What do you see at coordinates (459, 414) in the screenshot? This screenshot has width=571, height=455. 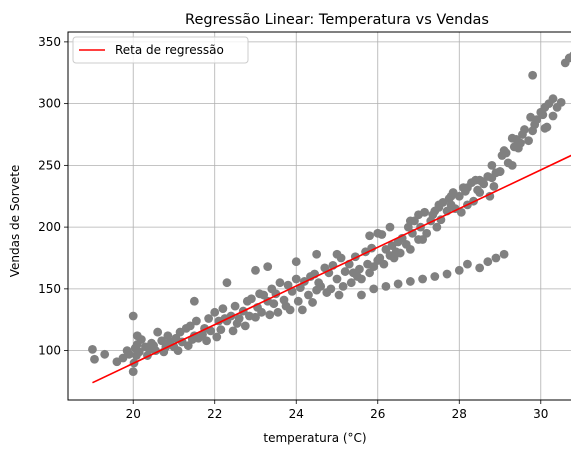 I see `x-tick-label: 28` at bounding box center [459, 414].